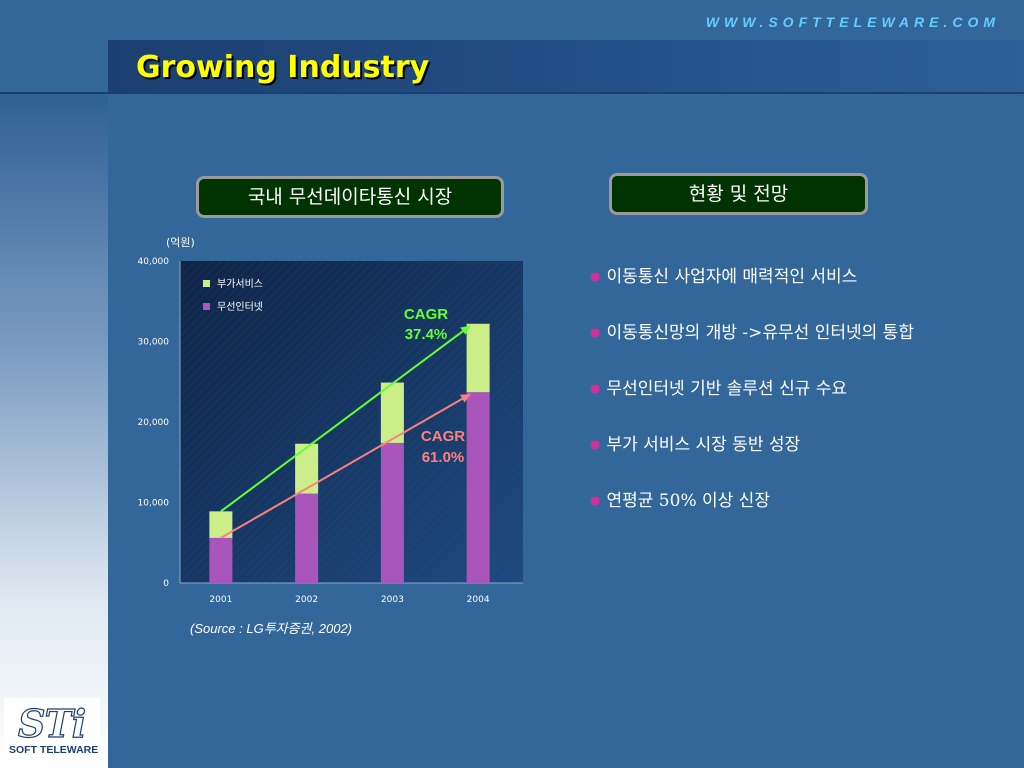 Image resolution: width=1024 pixels, height=768 pixels. Describe the element at coordinates (760, 333) in the screenshot. I see `bullet-text: 이동통신망의 개방 ->유무선 인터넷의 통합` at that location.